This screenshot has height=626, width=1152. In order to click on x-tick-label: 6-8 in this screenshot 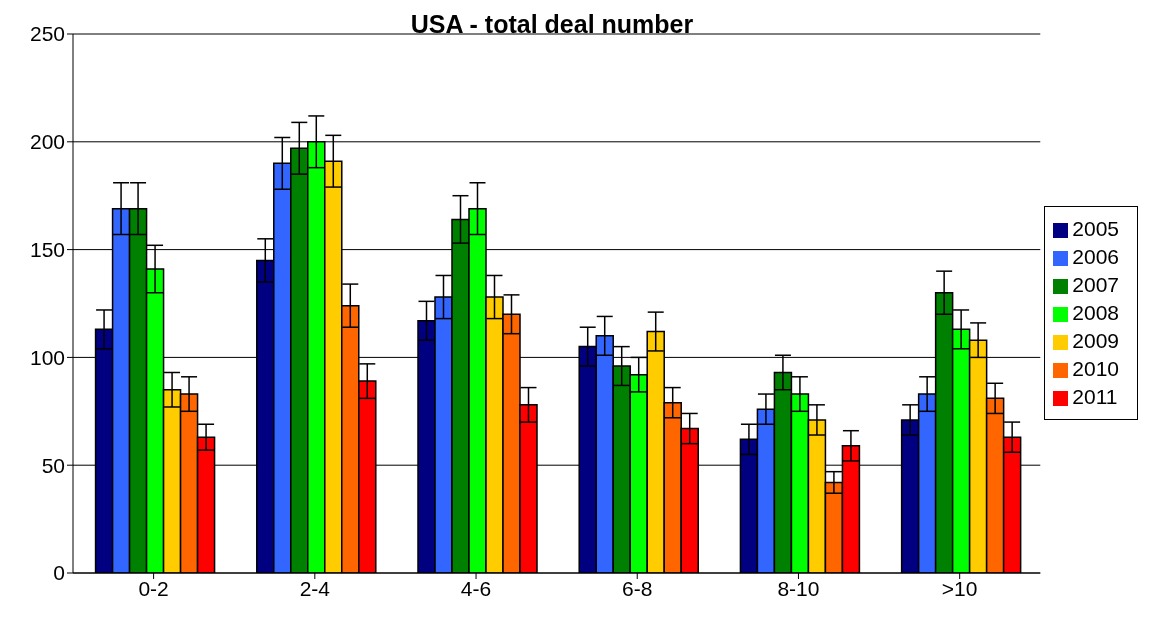, I will do `click(637, 588)`.